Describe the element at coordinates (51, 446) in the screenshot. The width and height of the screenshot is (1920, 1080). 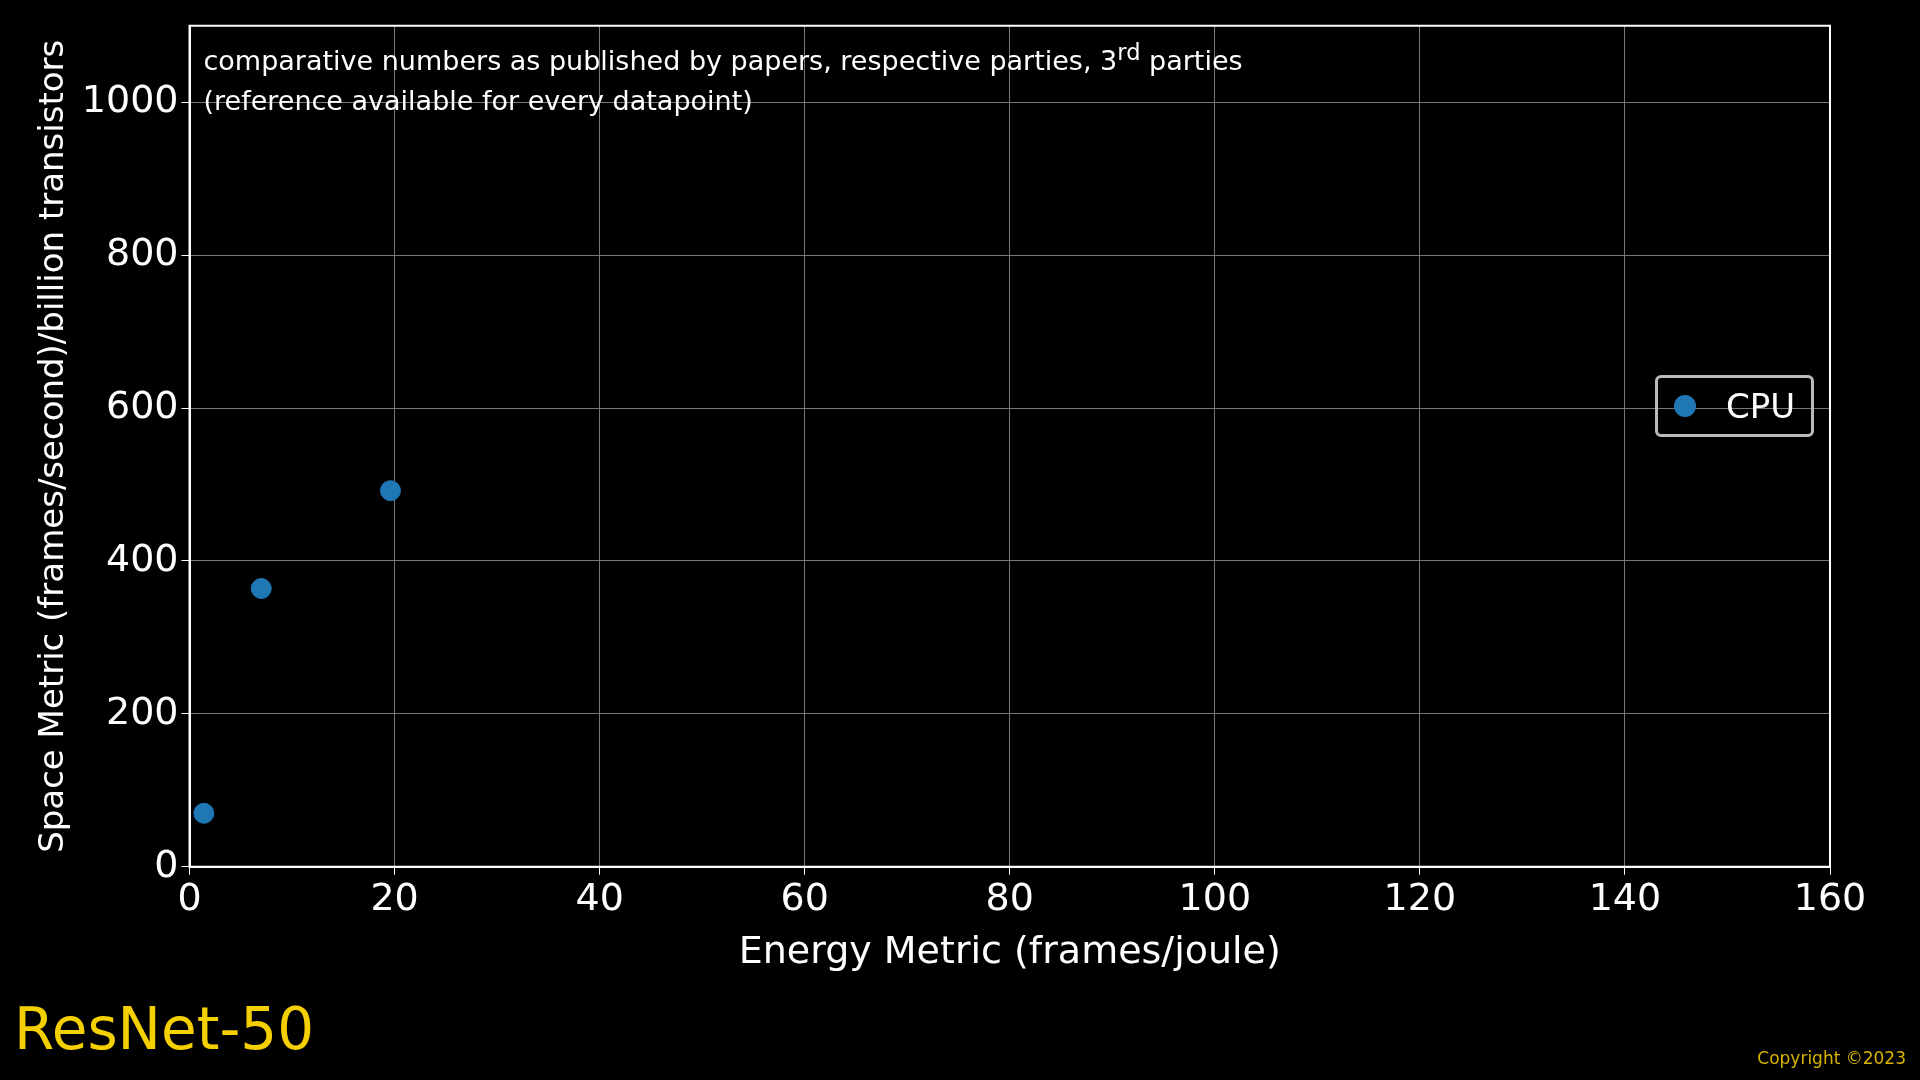
I see `y-axis-title: Space Metric (frames/second)/billion transistors` at that location.